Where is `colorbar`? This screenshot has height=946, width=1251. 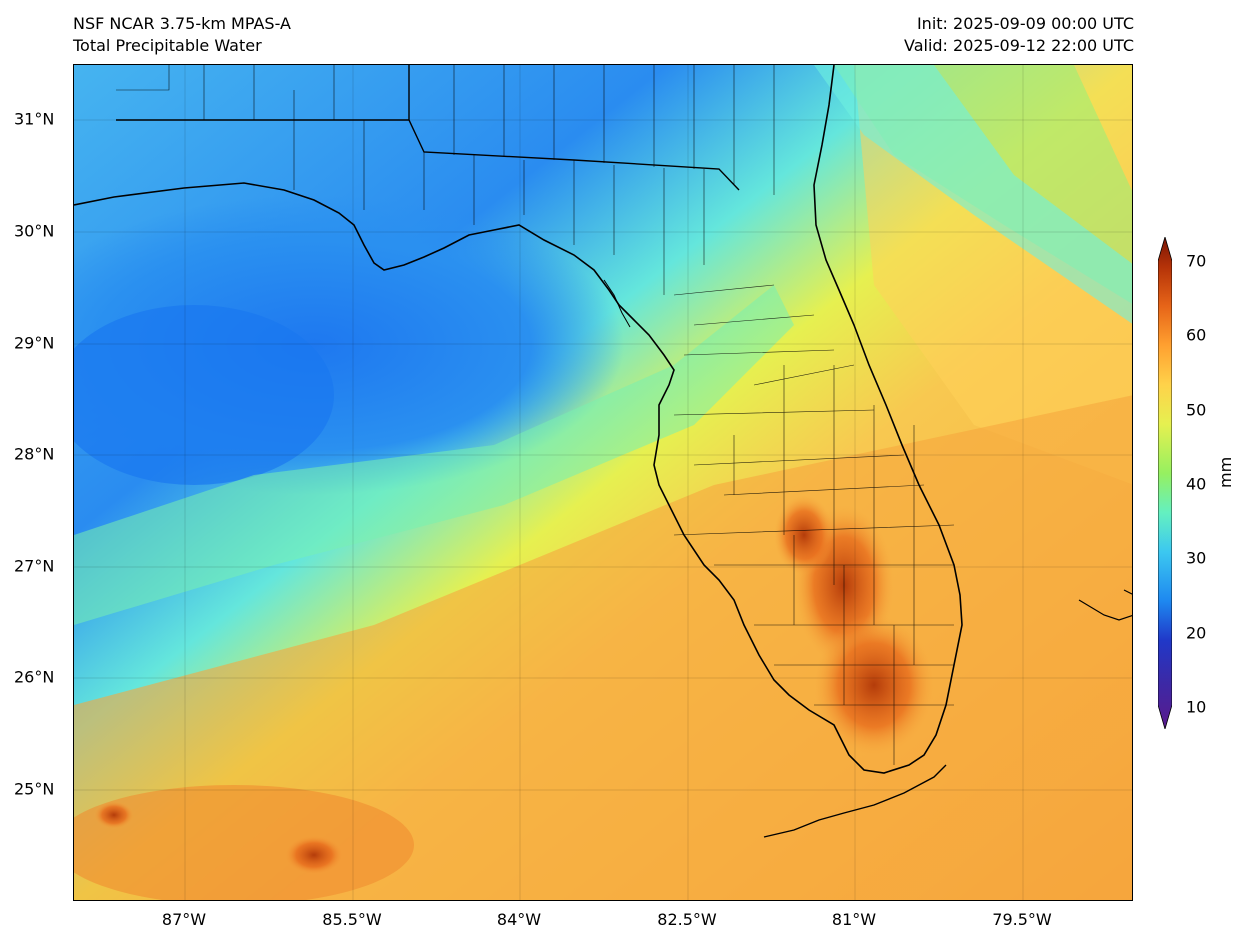 colorbar is located at coordinates (1165, 483).